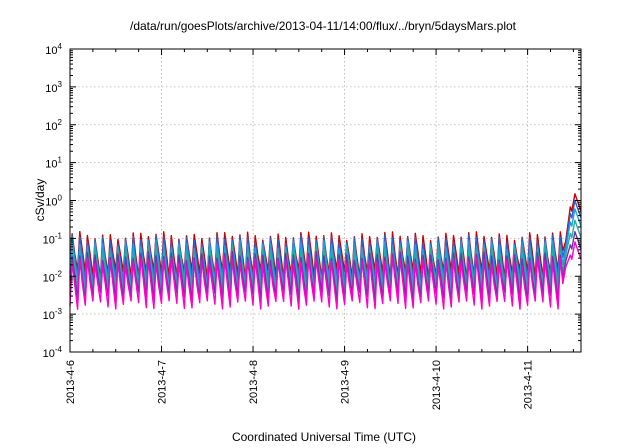  What do you see at coordinates (529, 384) in the screenshot?
I see `x-tick-label: 2013-4-11` at bounding box center [529, 384].